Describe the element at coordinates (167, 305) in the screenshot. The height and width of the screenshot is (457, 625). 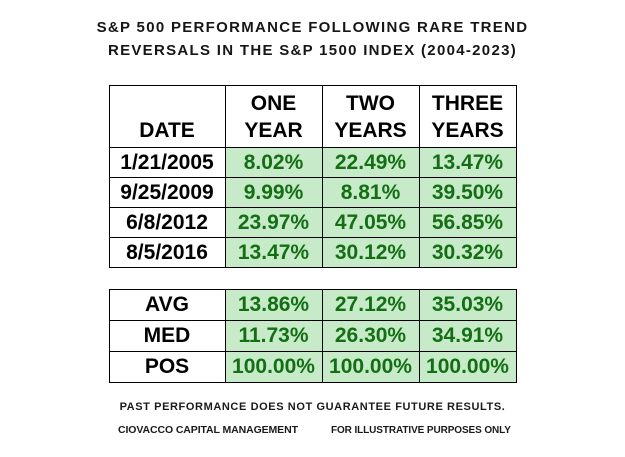
I see `summary-label: AVG` at that location.